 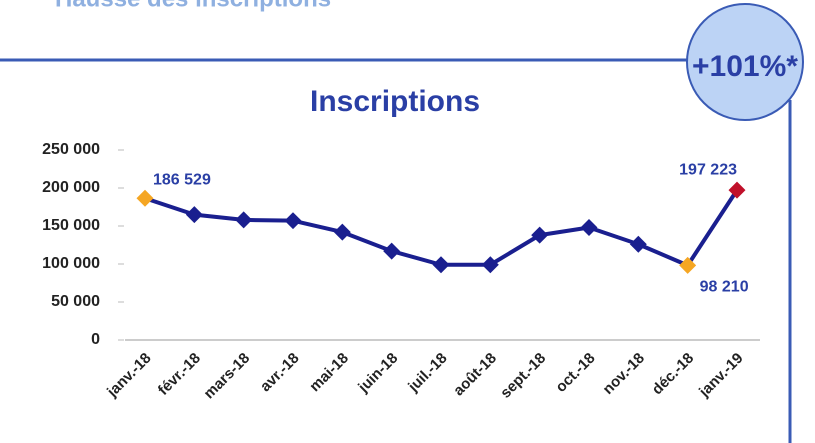 I want to click on data-label: 186 529, so click(x=182, y=179).